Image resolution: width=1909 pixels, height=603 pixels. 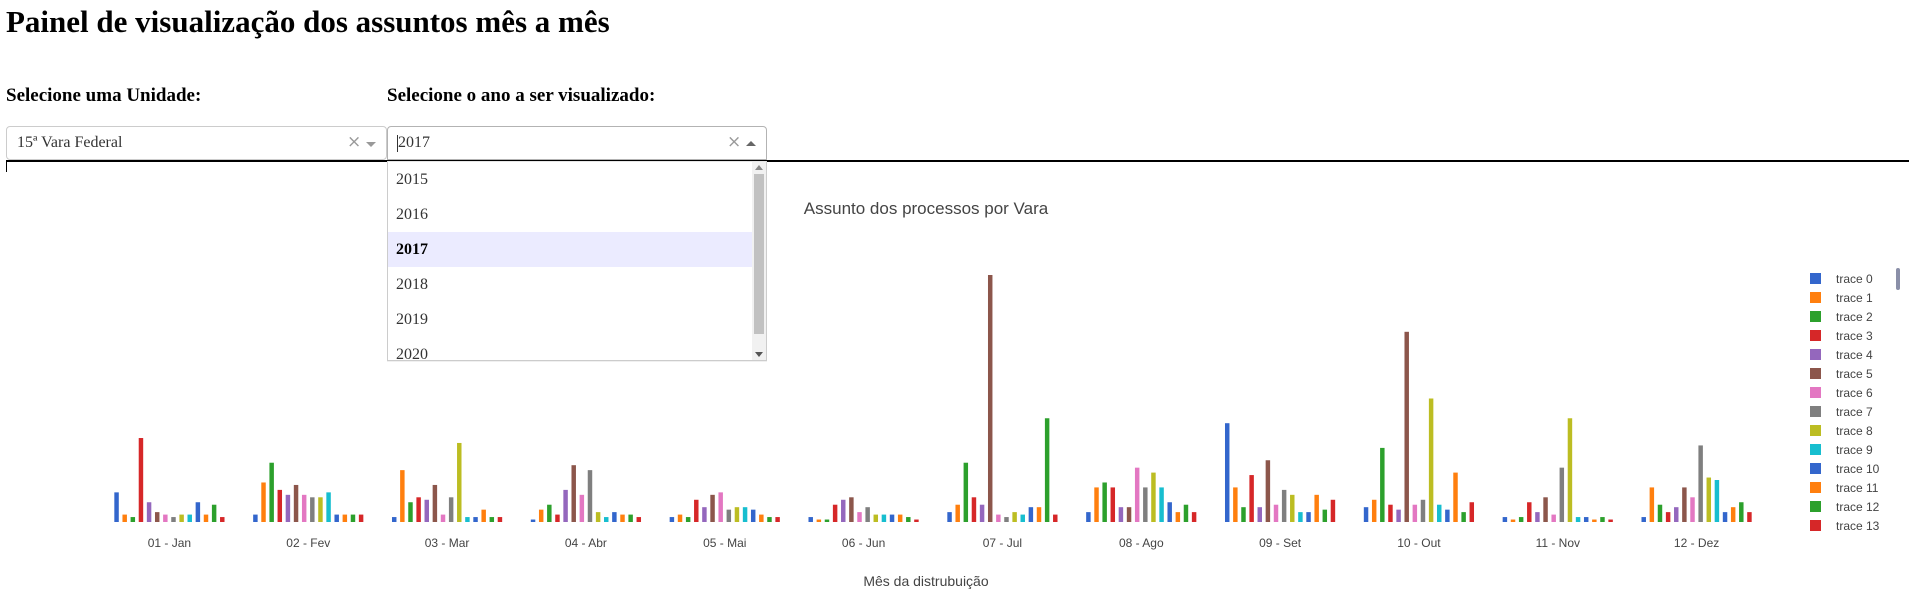 What do you see at coordinates (577, 143) in the screenshot?
I see `year-select: 2017 ×` at bounding box center [577, 143].